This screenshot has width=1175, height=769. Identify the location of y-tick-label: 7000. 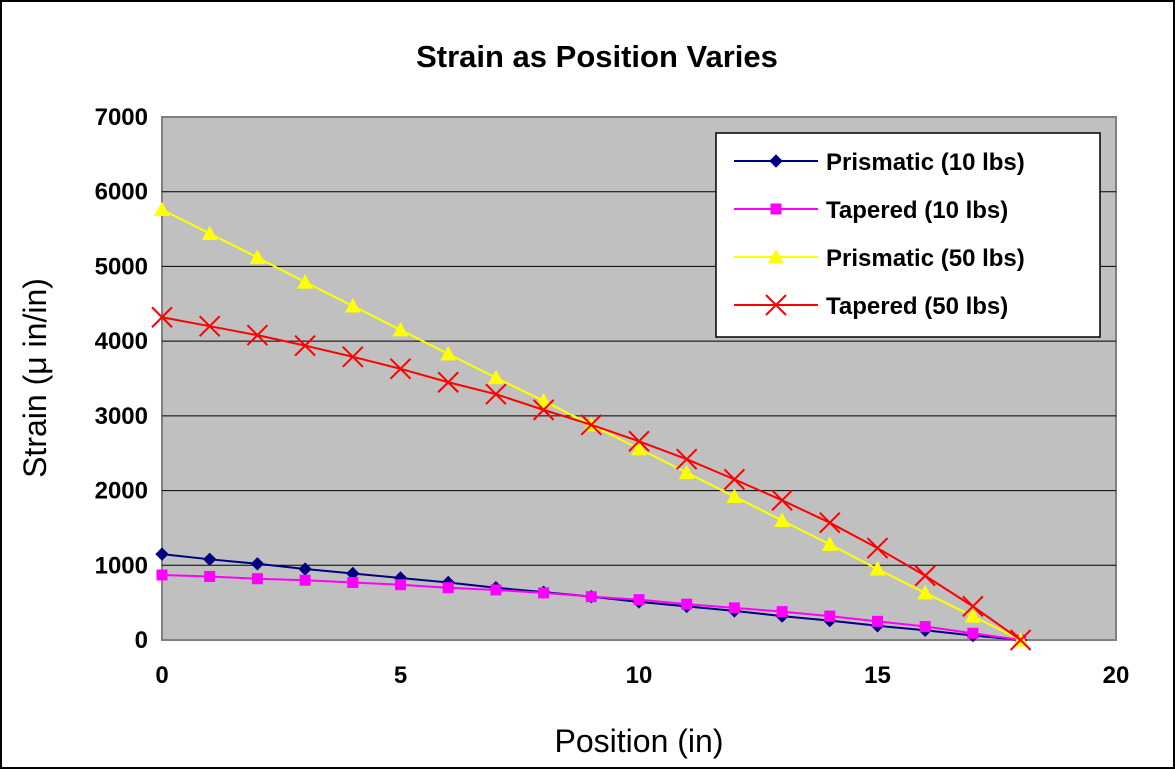
(121, 117).